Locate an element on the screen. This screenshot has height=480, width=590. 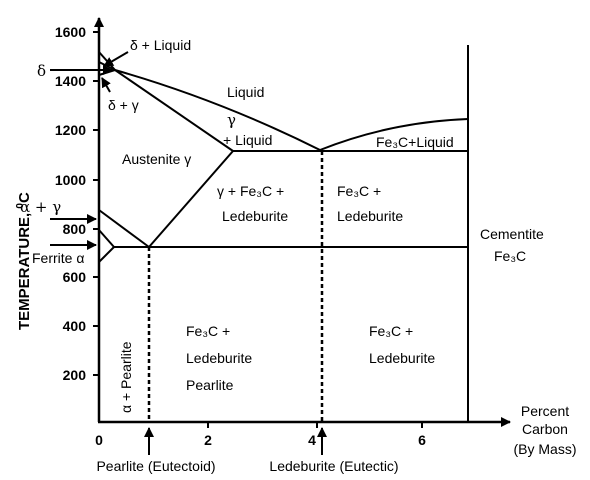
gamma-fe3c-label: γ + Fe₃C + is located at coordinates (250, 191).